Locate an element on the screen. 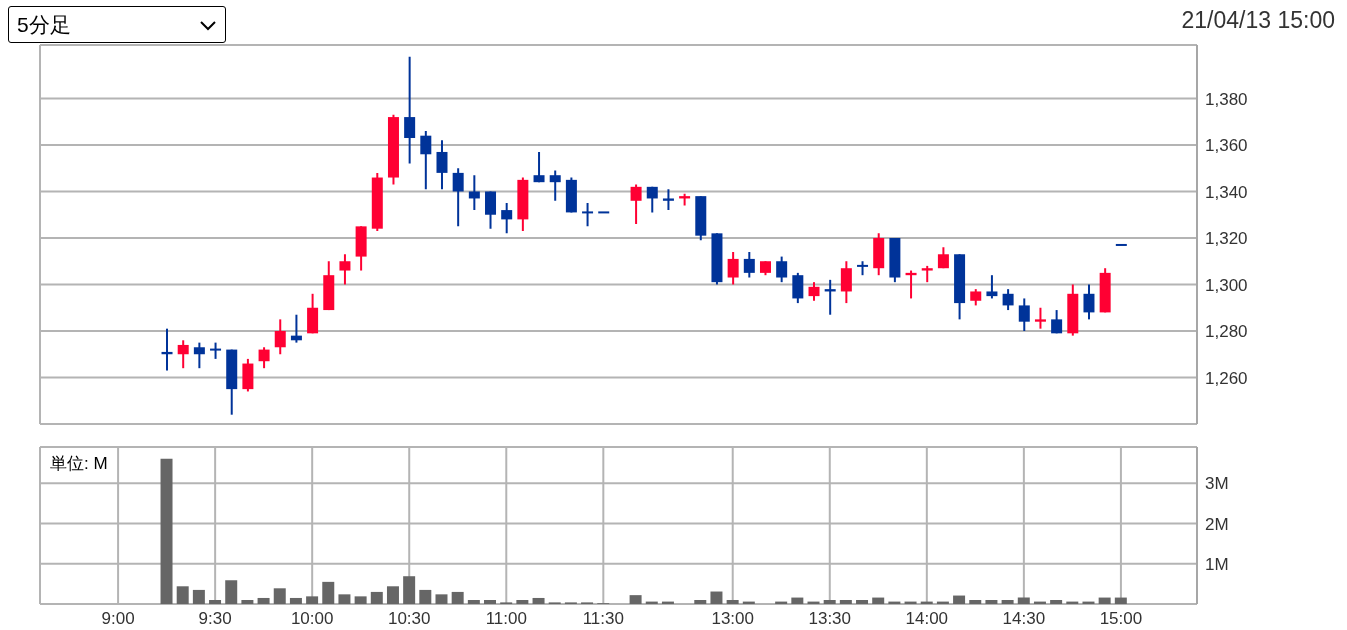 The width and height of the screenshot is (1347, 630). x-tick-label: 10:30 is located at coordinates (409, 619).